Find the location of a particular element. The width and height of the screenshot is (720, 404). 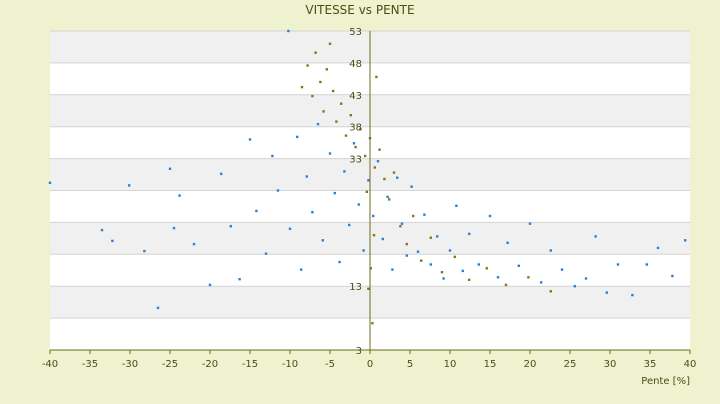

x-tick-label: 30 is located at coordinates (610, 364).